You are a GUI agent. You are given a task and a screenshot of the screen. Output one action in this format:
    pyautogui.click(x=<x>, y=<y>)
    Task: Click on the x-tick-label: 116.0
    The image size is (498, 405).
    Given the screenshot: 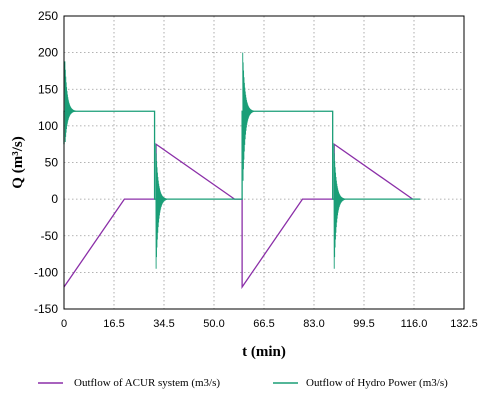 What is the action you would take?
    pyautogui.click(x=414, y=324)
    